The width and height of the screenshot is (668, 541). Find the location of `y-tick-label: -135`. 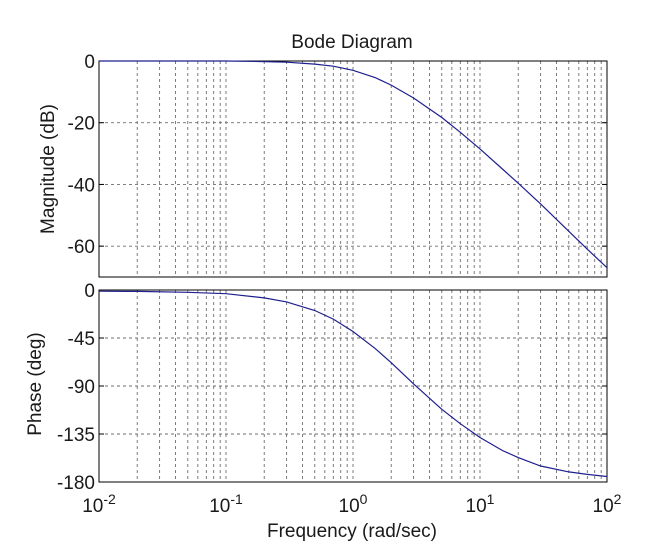

y-tick-label: -135 is located at coordinates (76, 435).